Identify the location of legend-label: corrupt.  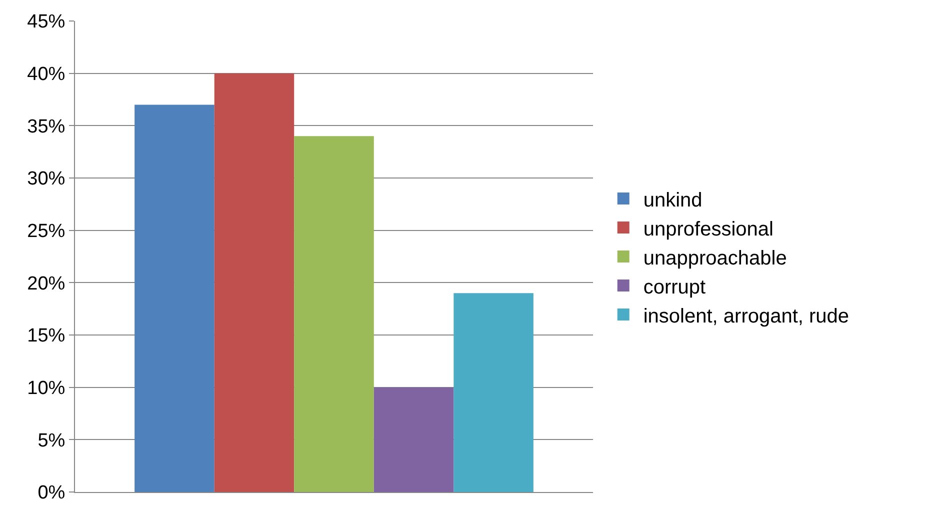
(674, 287).